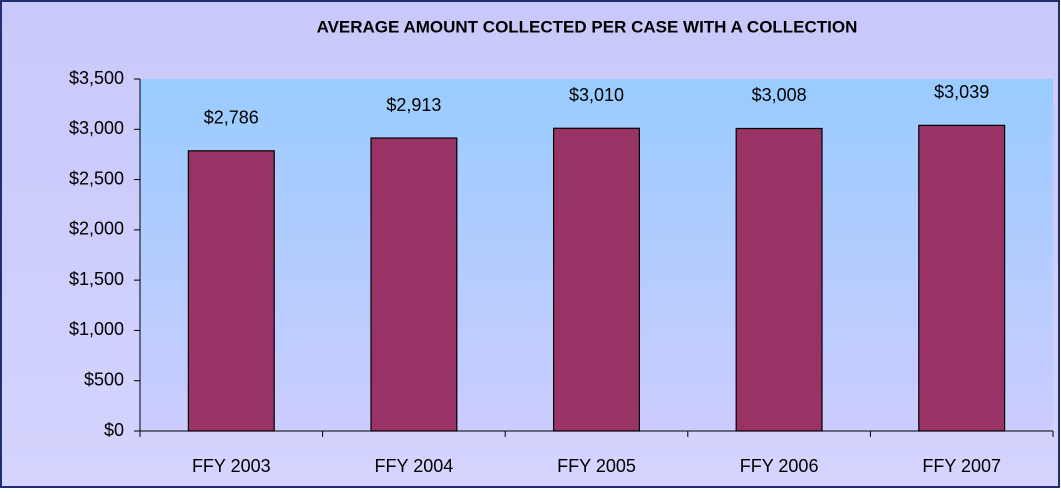 The image size is (1061, 494). I want to click on data-label: $2,786, so click(231, 118).